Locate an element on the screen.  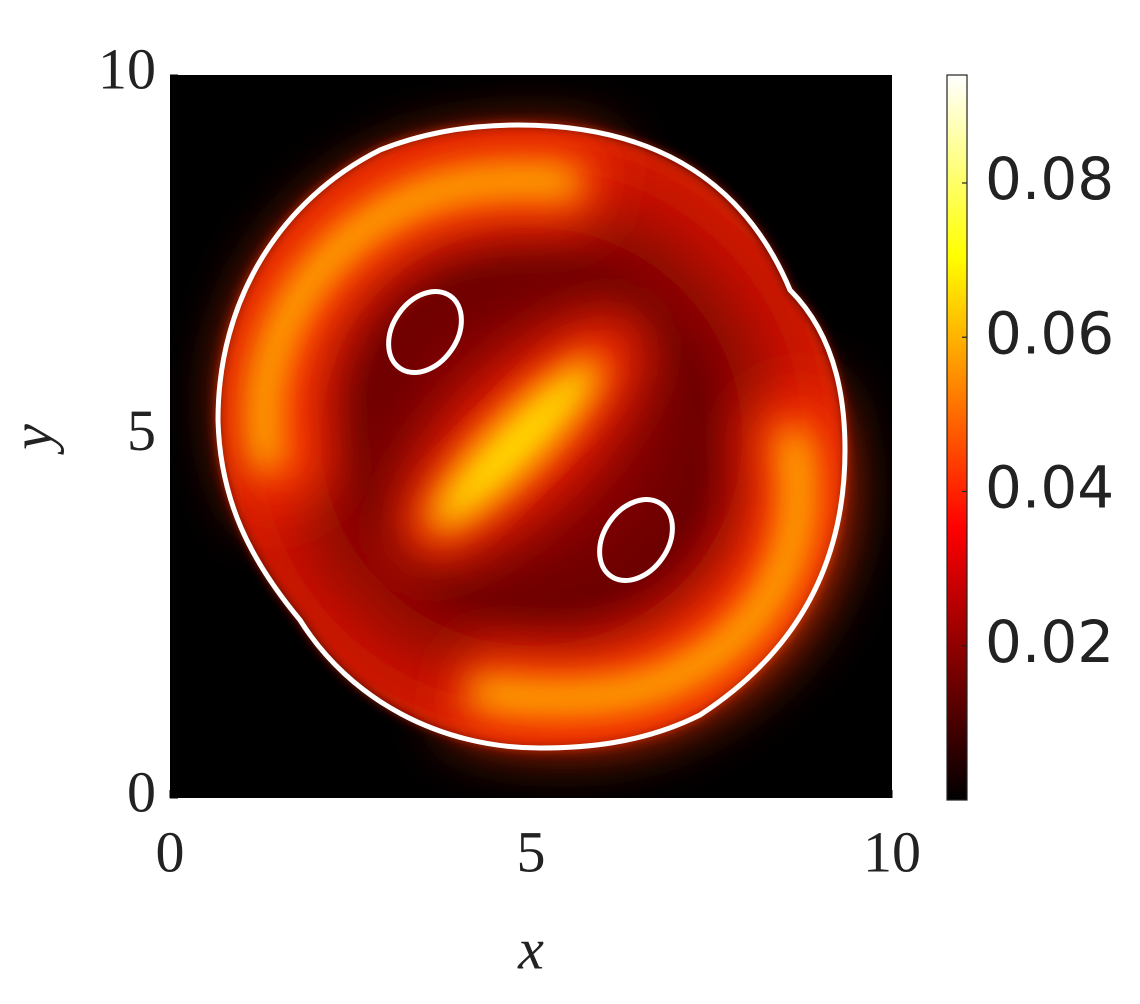
colorbar-tick-label: 0.06 is located at coordinates (1049, 333).